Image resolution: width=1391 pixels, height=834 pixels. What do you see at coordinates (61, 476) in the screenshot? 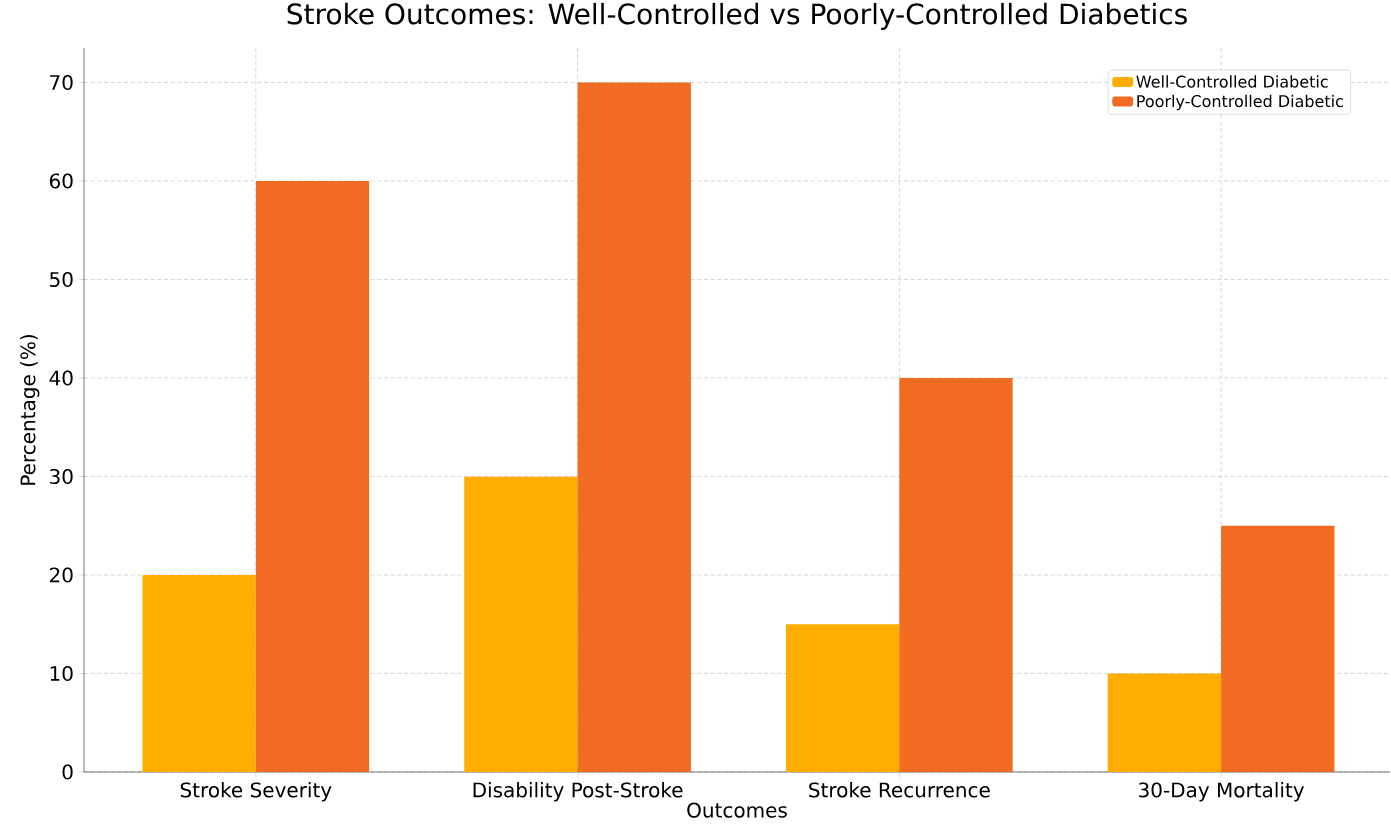
I see `y-tick-label: 30` at bounding box center [61, 476].